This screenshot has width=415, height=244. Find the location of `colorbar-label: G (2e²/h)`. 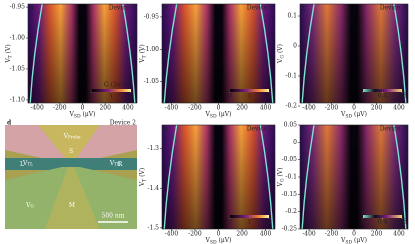

colorbar-label: G (2e²/h) is located at coordinates (117, 85).